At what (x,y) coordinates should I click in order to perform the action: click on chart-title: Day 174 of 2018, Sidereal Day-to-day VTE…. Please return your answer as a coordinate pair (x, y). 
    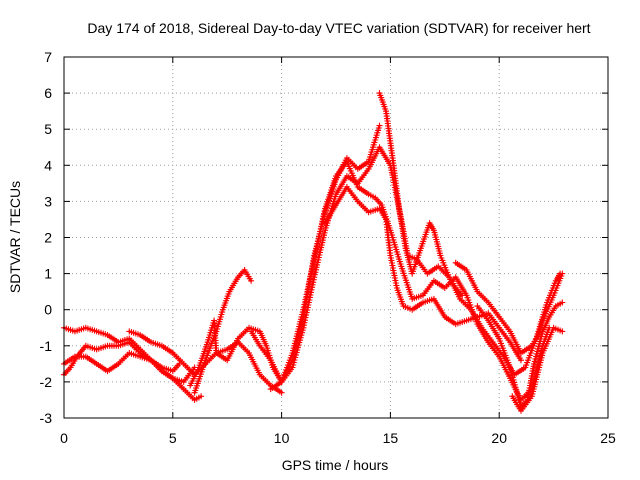
    Looking at the image, I should click on (338, 28).